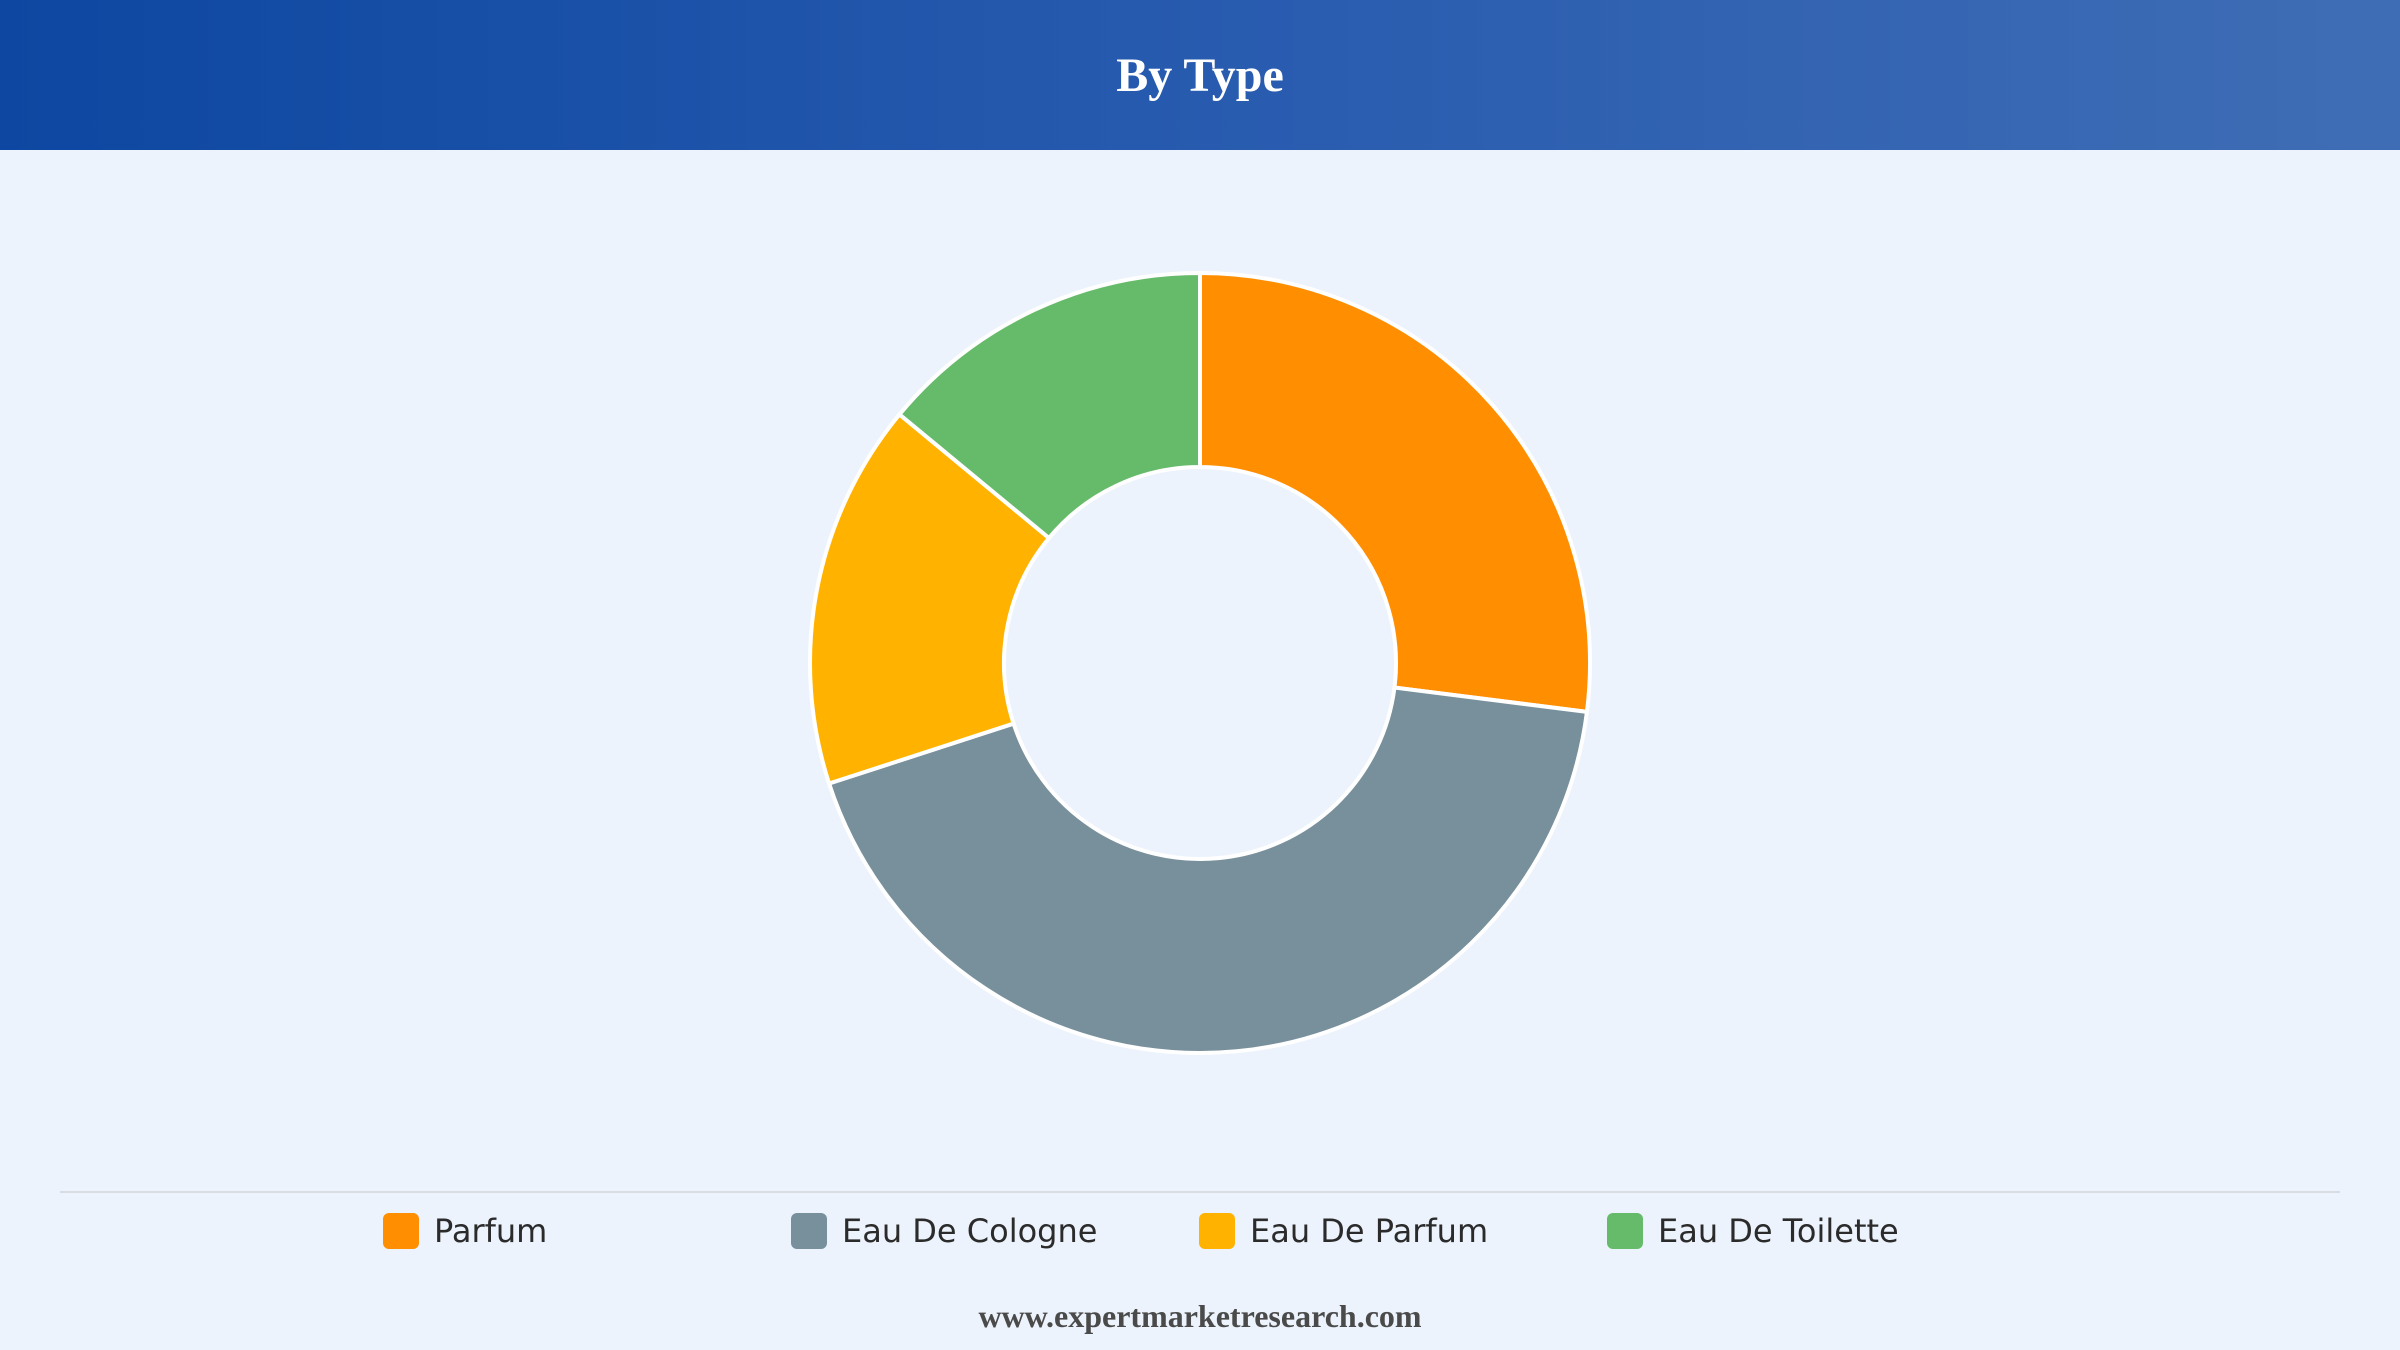  Describe the element at coordinates (929, 599) in the screenshot. I see `slice-eau-de-parfum` at that location.